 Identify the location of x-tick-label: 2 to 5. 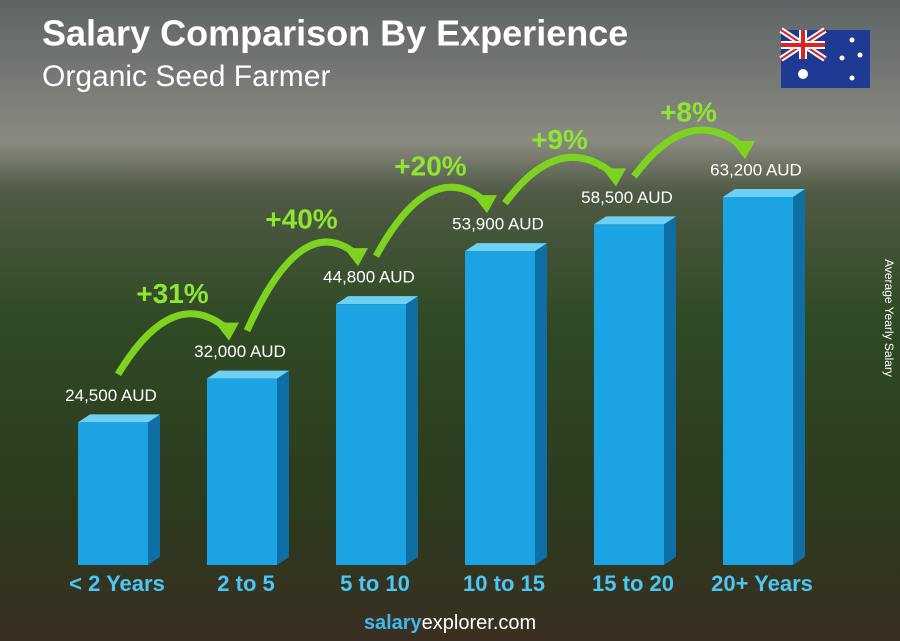
(245, 583).